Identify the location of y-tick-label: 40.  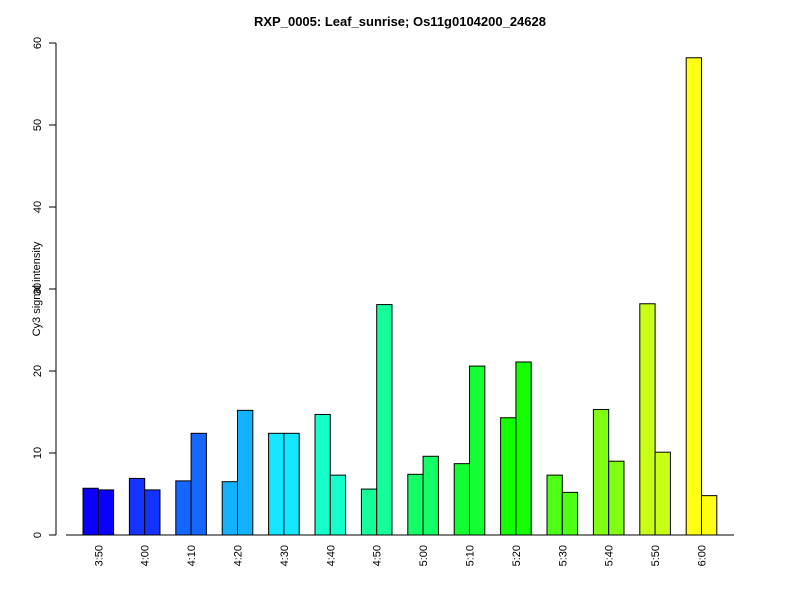
(38, 207).